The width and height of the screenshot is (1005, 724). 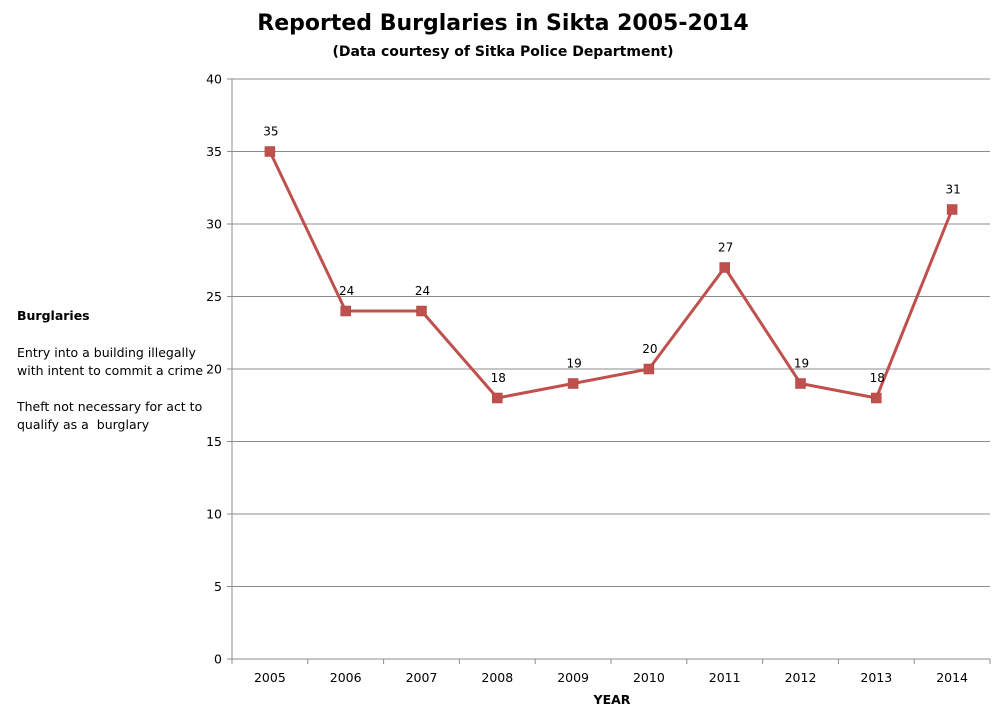 I want to click on data-point-2012, so click(x=800, y=383).